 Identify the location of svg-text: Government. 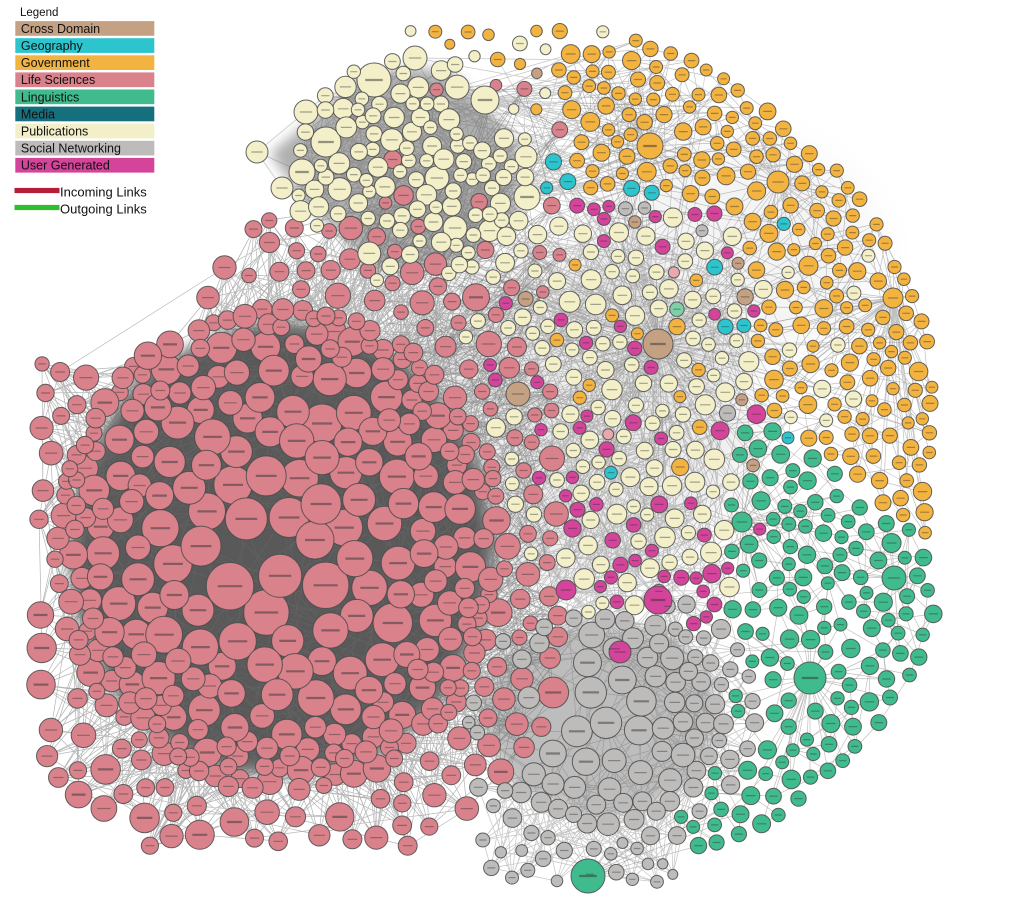
(55, 63).